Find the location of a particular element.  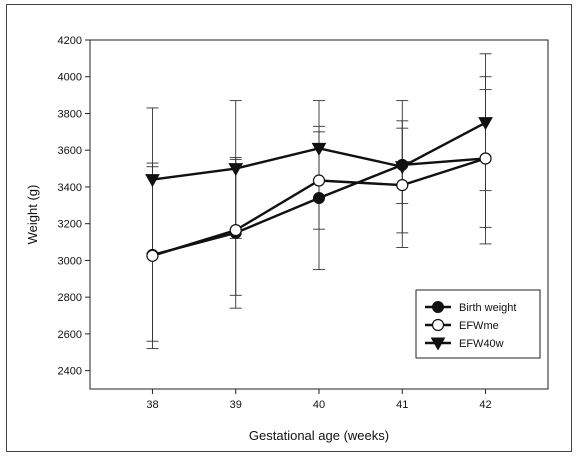

legend-label: EFWme is located at coordinates (479, 326).